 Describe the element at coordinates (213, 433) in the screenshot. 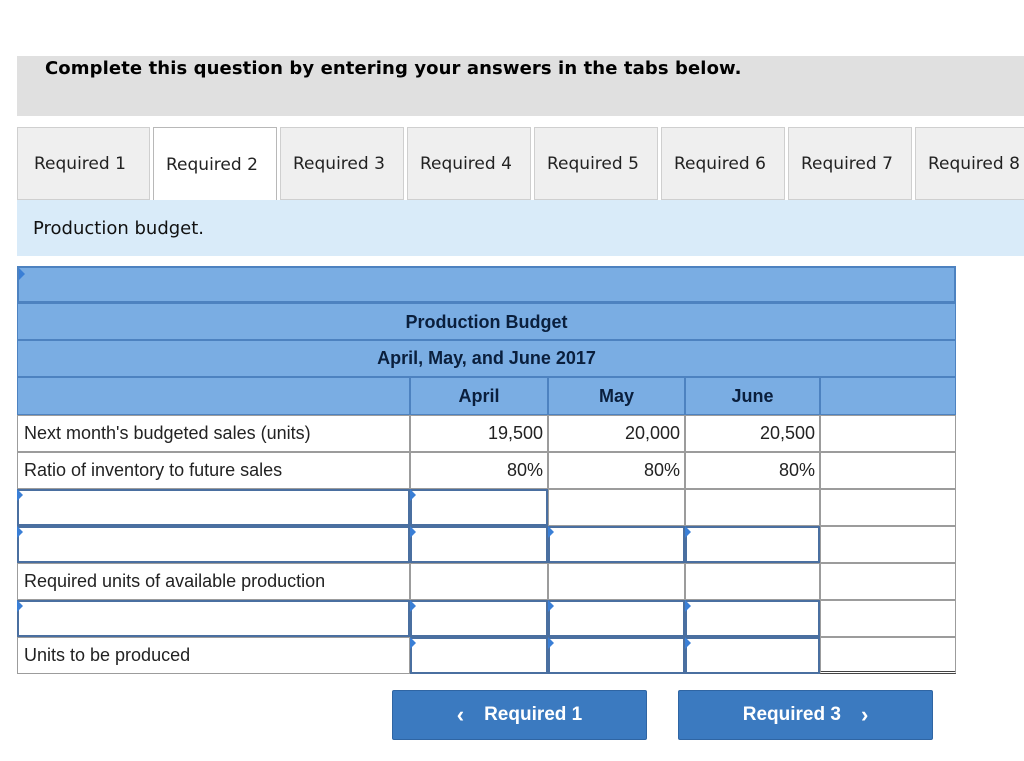

I see `row-label-next-month-sales: Next month's budgeted sales (units)` at that location.